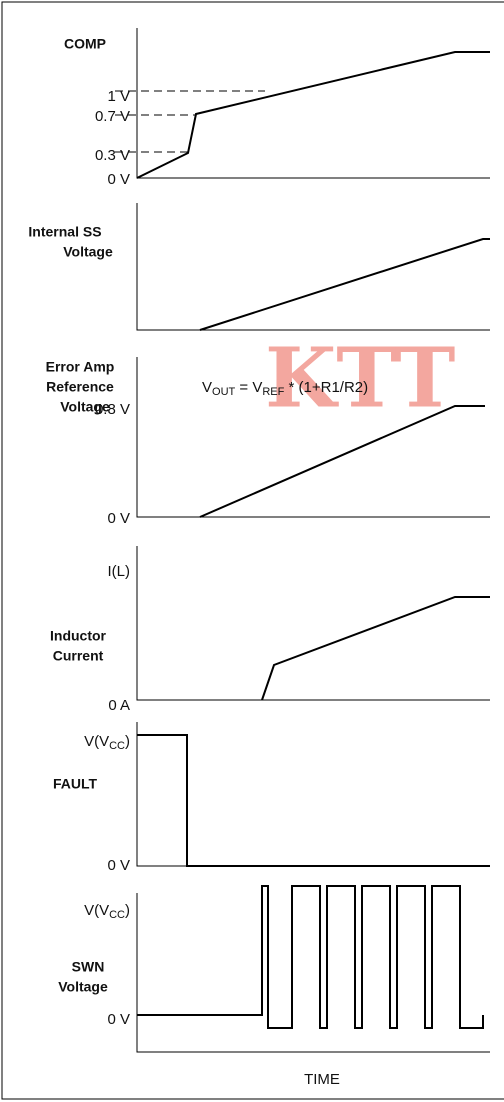 The width and height of the screenshot is (504, 1102). What do you see at coordinates (119, 705) in the screenshot?
I see `level: 0 A` at bounding box center [119, 705].